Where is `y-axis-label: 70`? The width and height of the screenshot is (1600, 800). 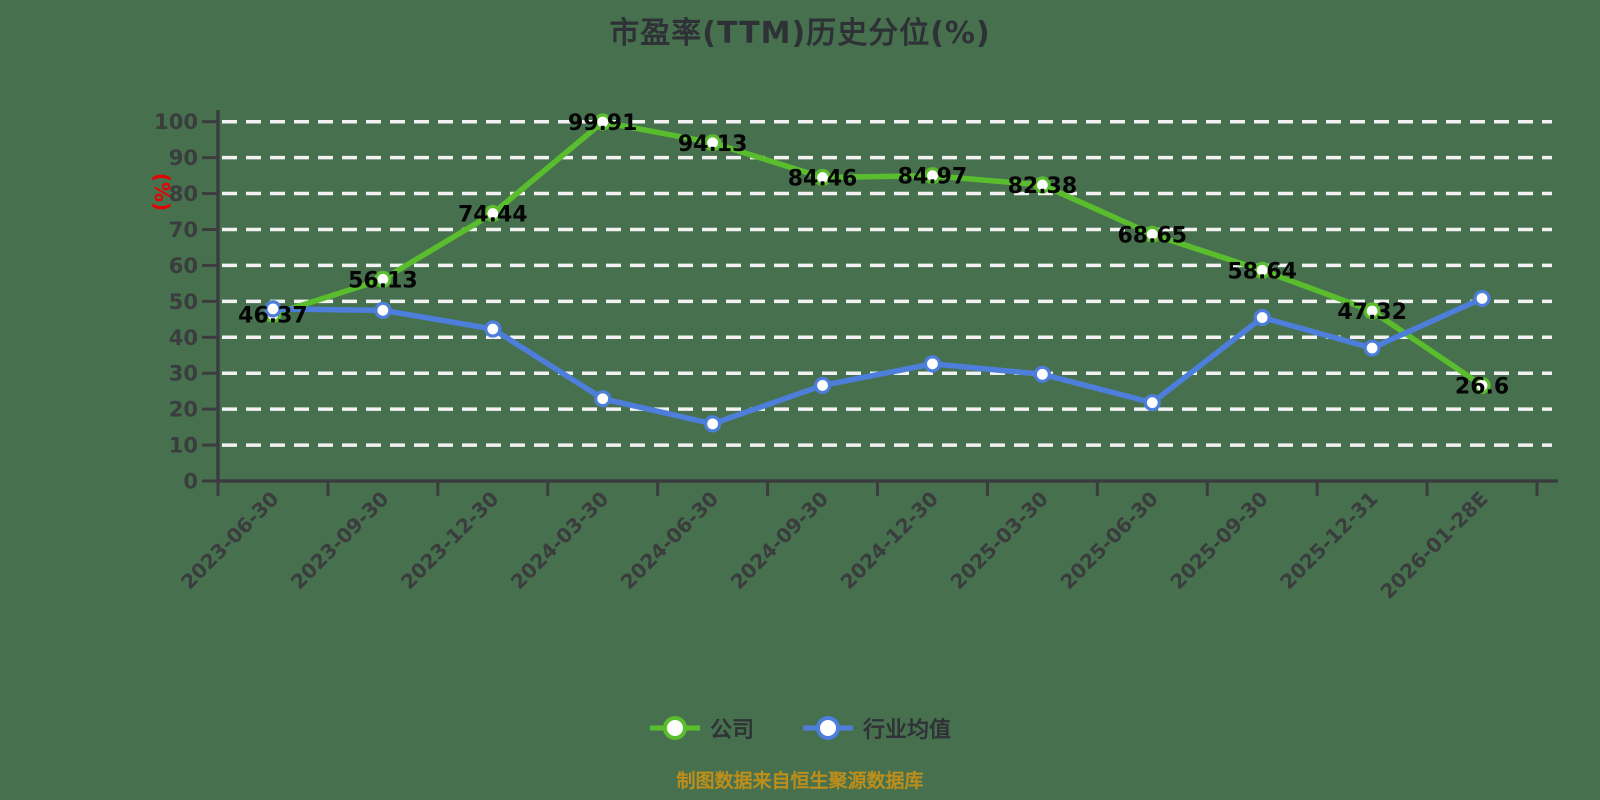 y-axis-label: 70 is located at coordinates (183, 230).